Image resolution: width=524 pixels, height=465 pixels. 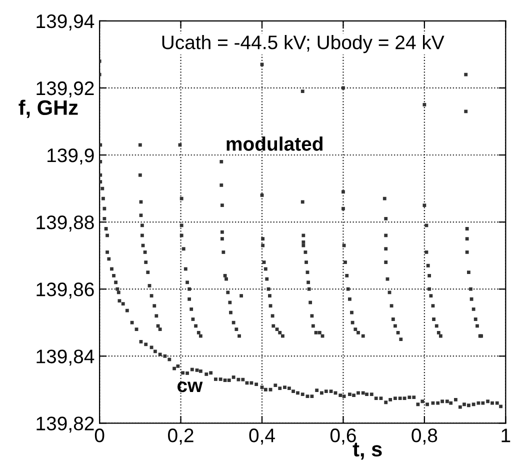 What do you see at coordinates (303, 44) in the screenshot?
I see `annotation: Ucath = -44.5 kV; Ubody = 24 kV` at bounding box center [303, 44].